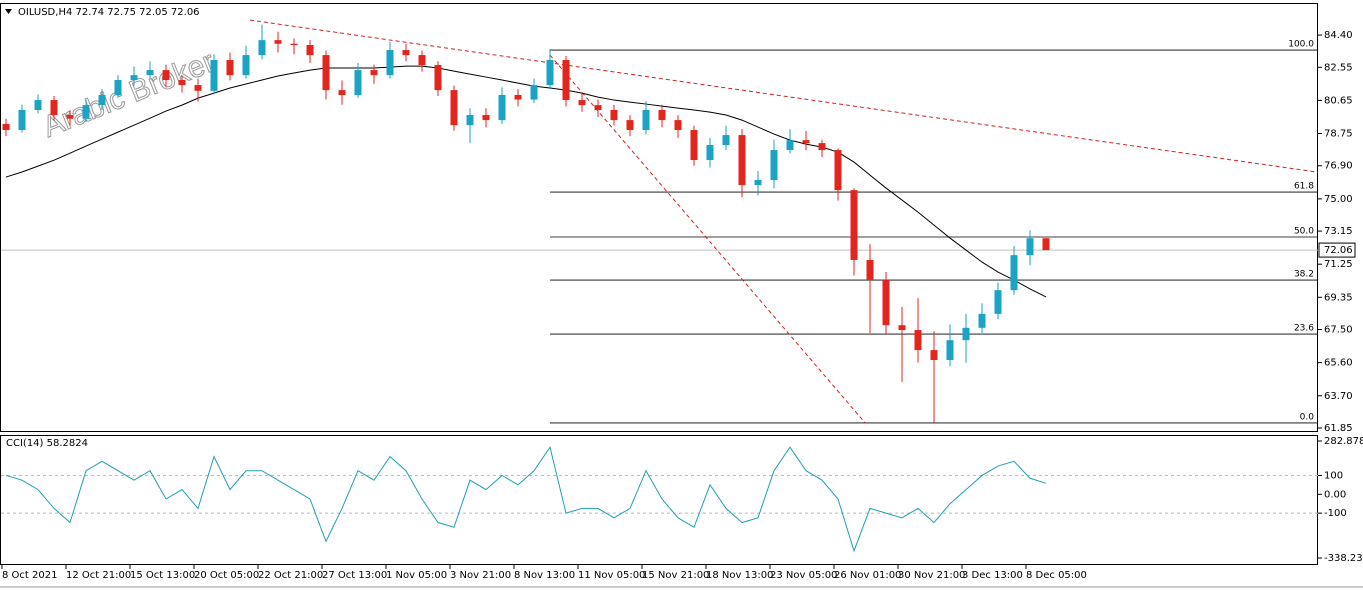  Describe the element at coordinates (109, 12) in the screenshot. I see `chart-title: OILUSD,H4 72.74 72.75 72.05 72.06` at that location.